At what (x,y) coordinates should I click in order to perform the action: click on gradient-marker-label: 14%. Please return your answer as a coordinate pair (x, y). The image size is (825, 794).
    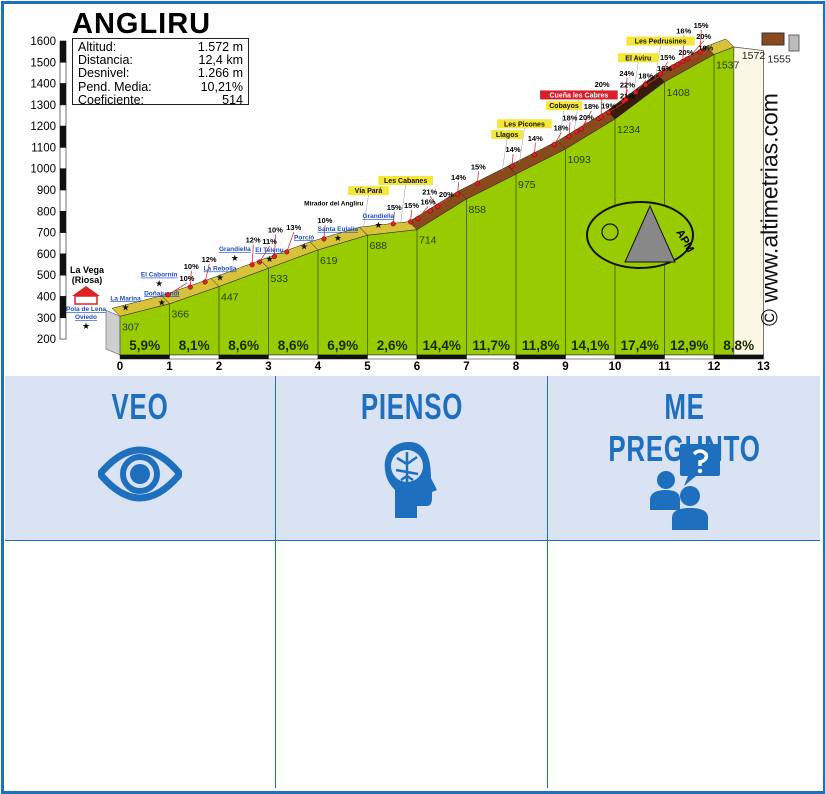
    Looking at the image, I should click on (535, 138).